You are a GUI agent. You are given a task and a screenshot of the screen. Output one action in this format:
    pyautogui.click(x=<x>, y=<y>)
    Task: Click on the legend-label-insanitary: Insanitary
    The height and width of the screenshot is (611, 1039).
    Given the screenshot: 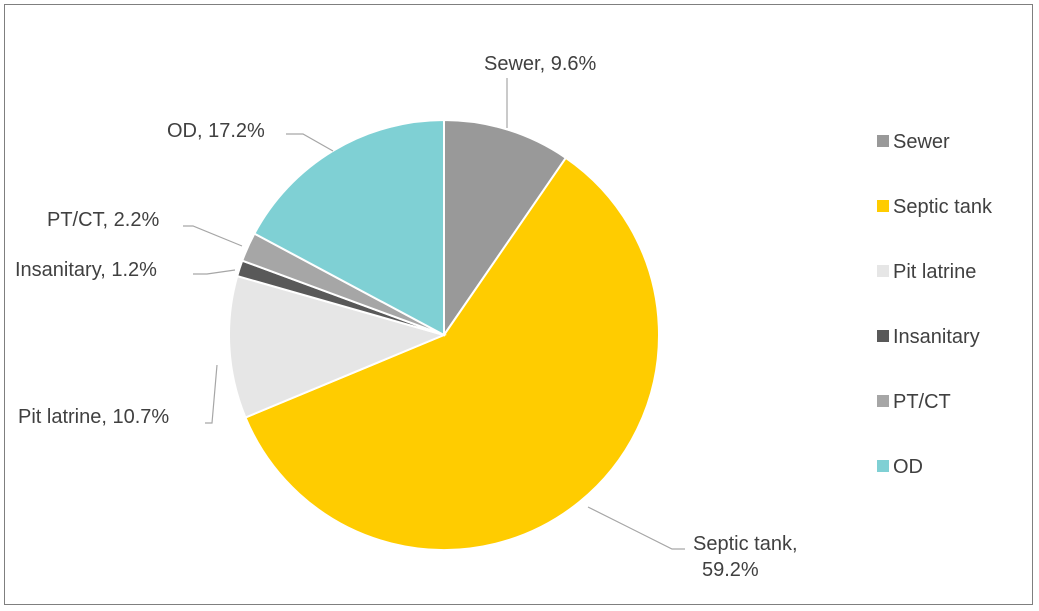 What is the action you would take?
    pyautogui.click(x=936, y=337)
    